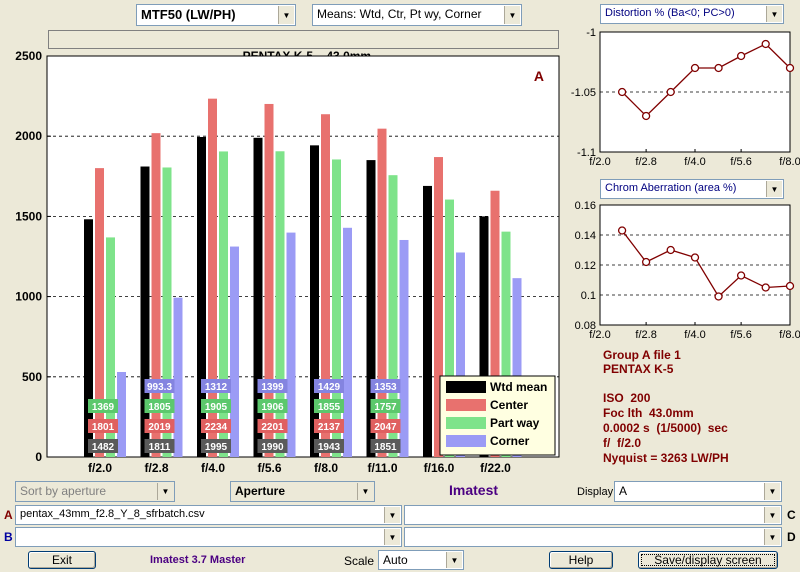  I want to click on ca-select-value: Chrom Aberration (area %), so click(671, 188).